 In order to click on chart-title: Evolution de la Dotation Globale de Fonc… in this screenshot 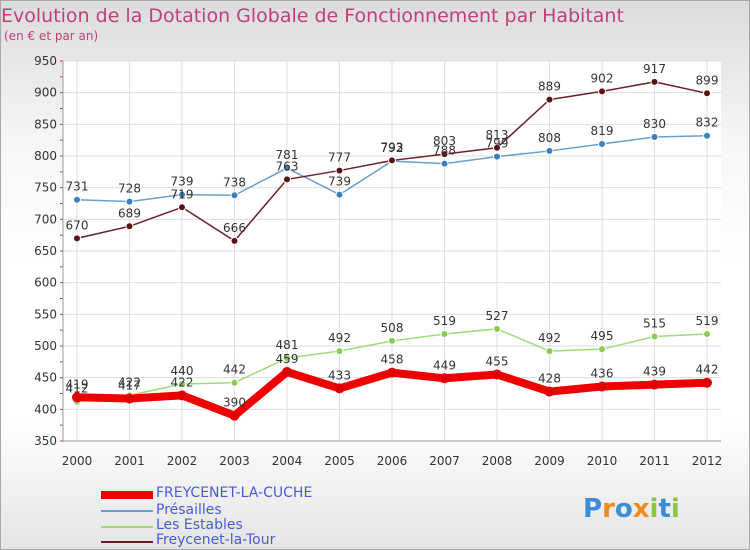, I will do `click(312, 16)`.